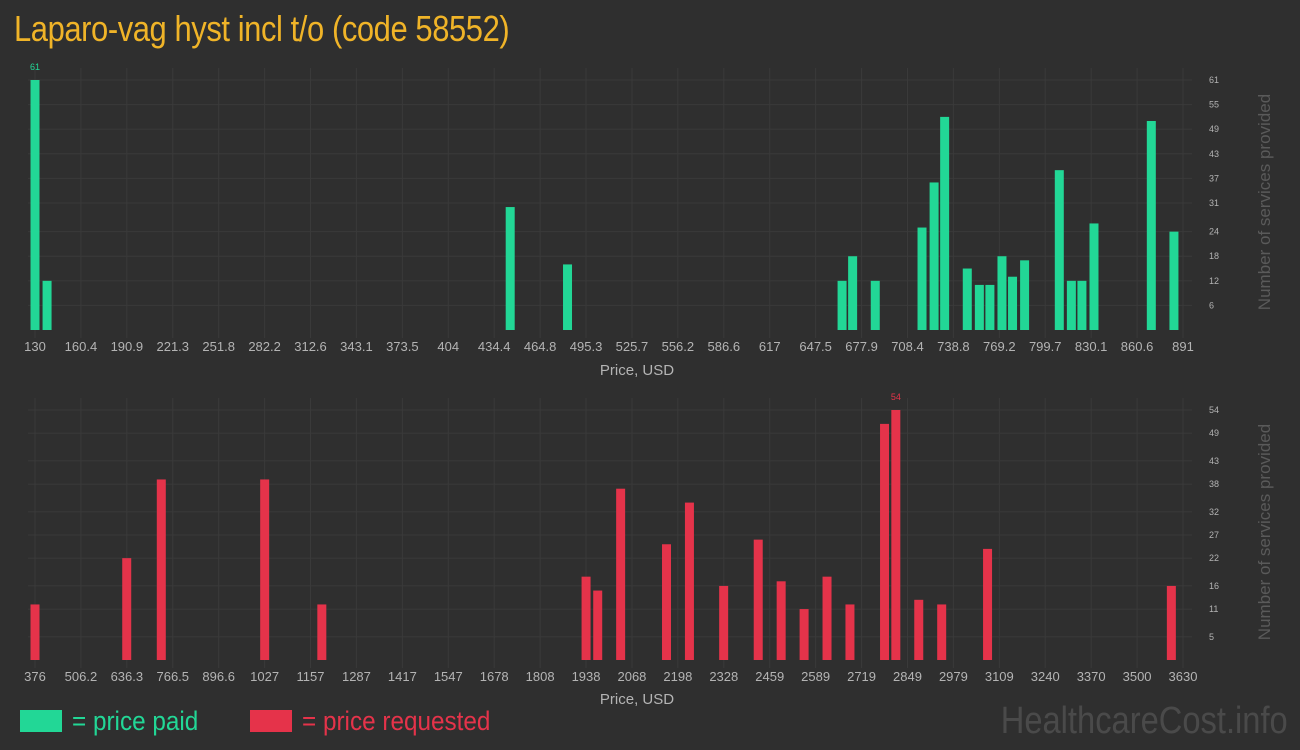  I want to click on x-tick-label-paid: 464.8, so click(540, 346).